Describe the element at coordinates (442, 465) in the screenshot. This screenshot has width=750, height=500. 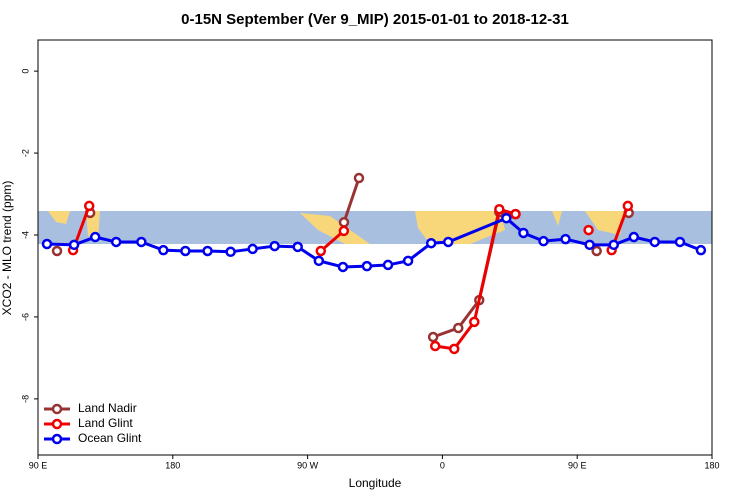
I see `x-tick-label: 0` at that location.